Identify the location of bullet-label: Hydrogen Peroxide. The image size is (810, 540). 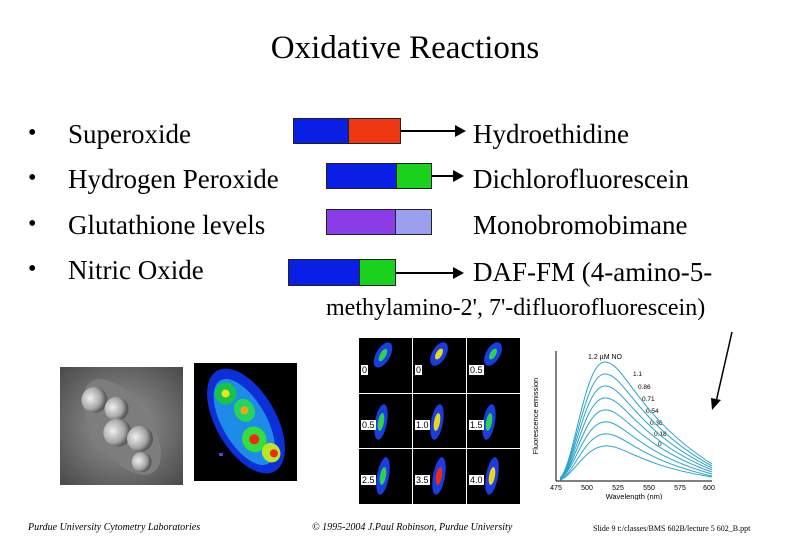
(173, 179).